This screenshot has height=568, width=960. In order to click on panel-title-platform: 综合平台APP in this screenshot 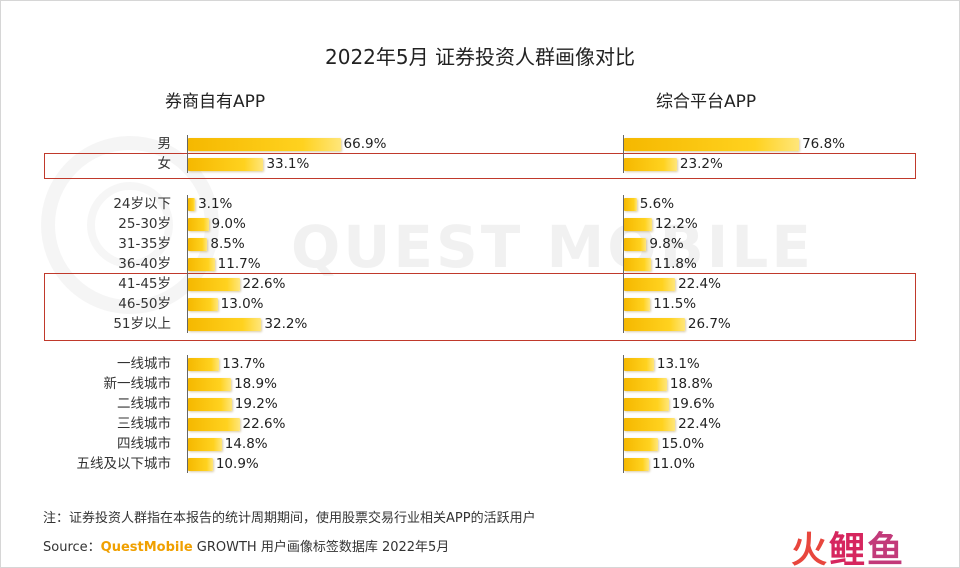, I will do `click(706, 102)`.